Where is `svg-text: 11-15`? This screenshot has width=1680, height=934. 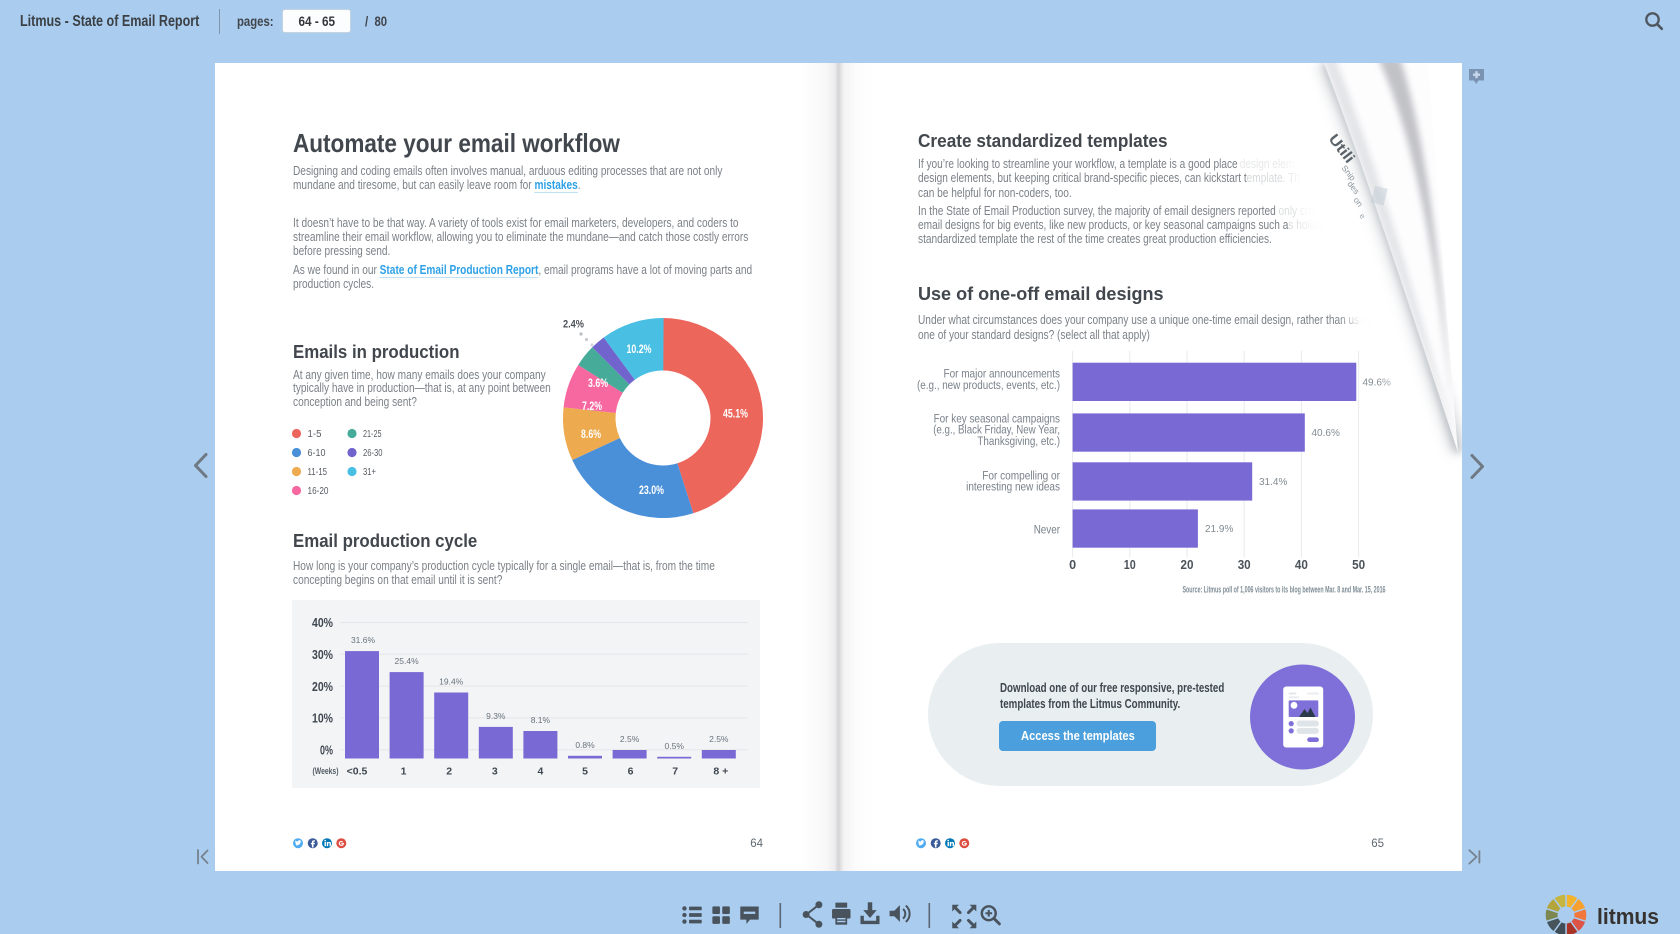 svg-text: 11-15 is located at coordinates (318, 472).